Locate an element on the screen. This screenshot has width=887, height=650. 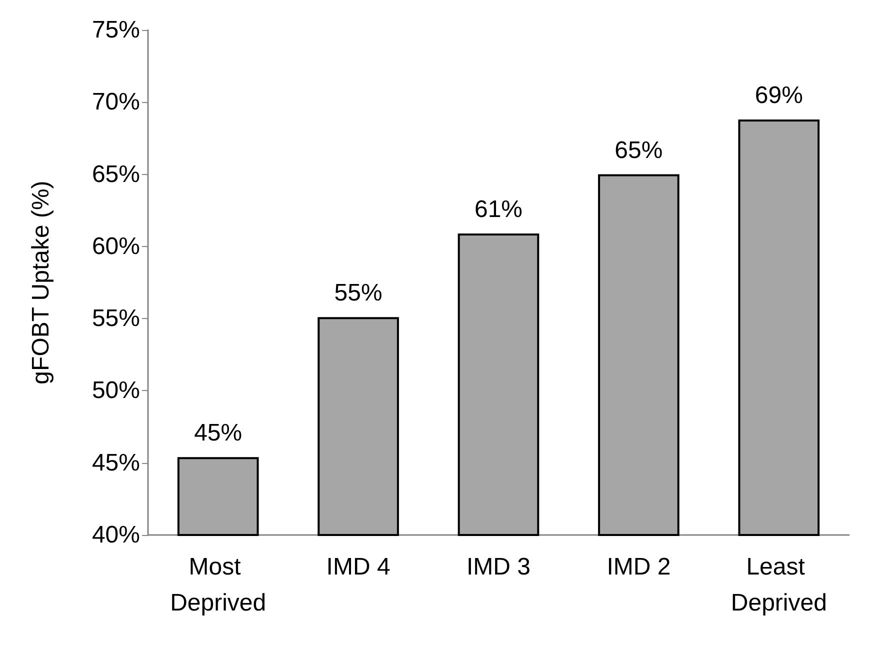
y-tick-label: 75% is located at coordinates (116, 30).